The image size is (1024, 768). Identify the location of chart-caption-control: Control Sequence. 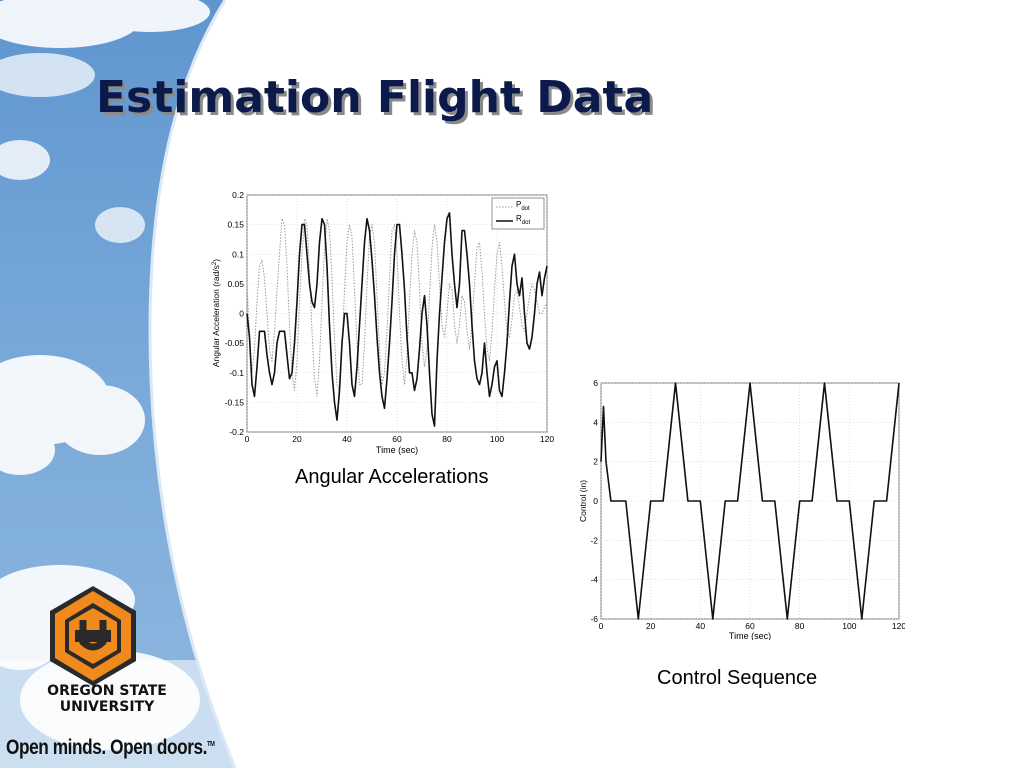
(737, 678).